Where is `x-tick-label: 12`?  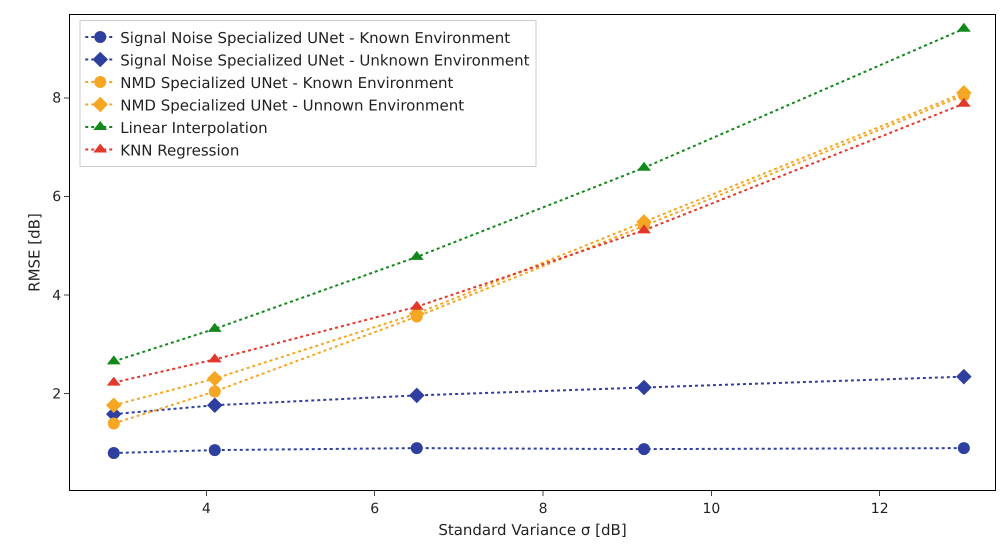 x-tick-label: 12 is located at coordinates (879, 508).